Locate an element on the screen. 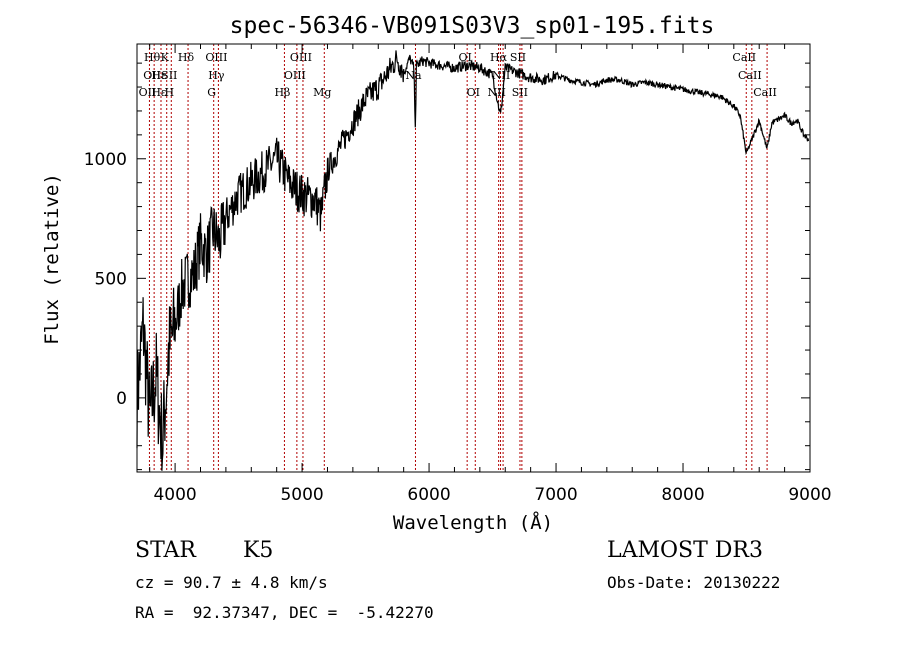  line-label-9: OIII is located at coordinates (216, 57).